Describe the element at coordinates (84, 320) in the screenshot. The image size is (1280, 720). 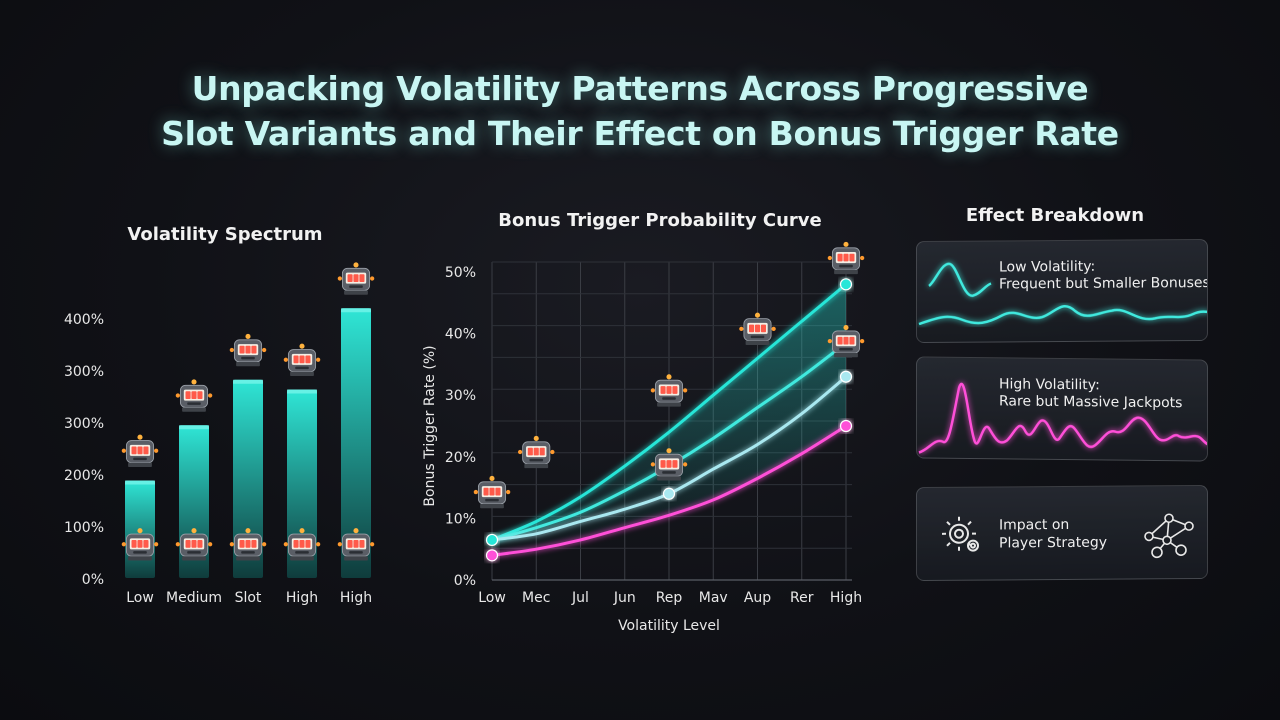
I see `bar-ytick-label: 400%` at that location.